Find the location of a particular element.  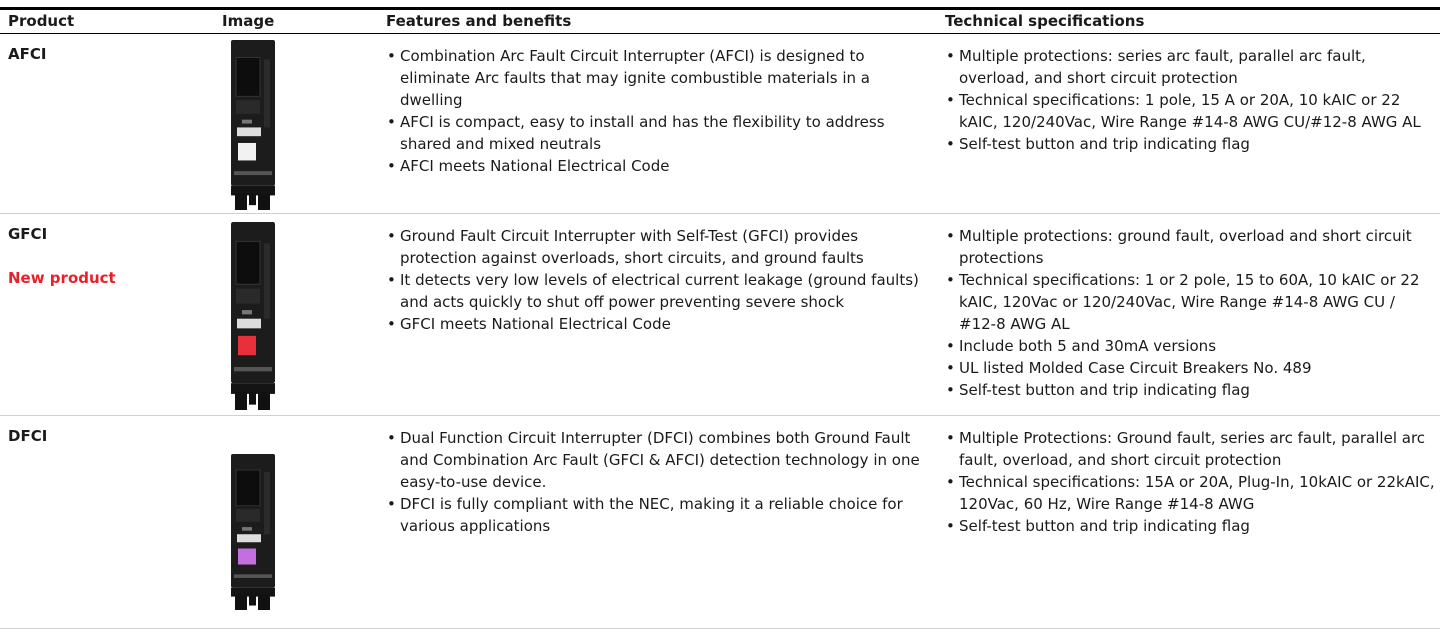

feature-item: GFCI meets National Electrical Code is located at coordinates (656, 324).